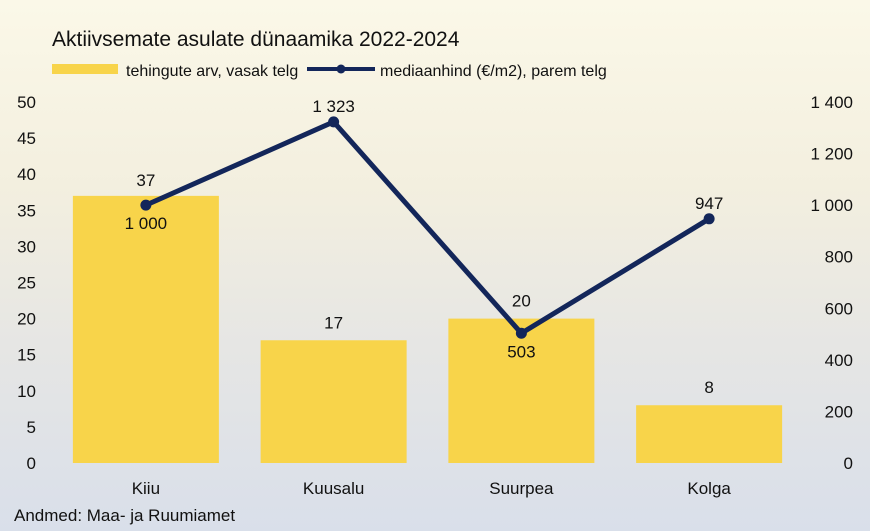  What do you see at coordinates (839, 257) in the screenshot?
I see `y-right-tick-label: 800` at bounding box center [839, 257].